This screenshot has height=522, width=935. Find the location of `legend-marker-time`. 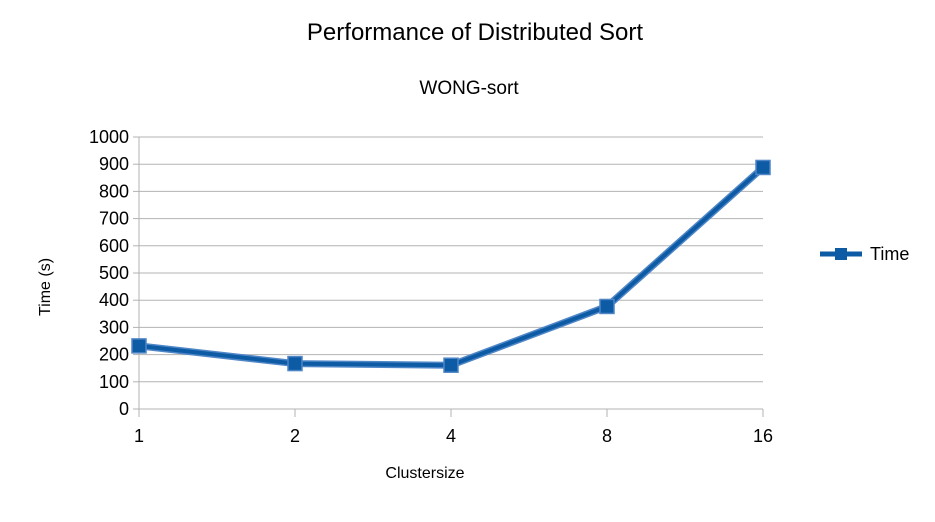

legend-marker-time is located at coordinates (841, 254).